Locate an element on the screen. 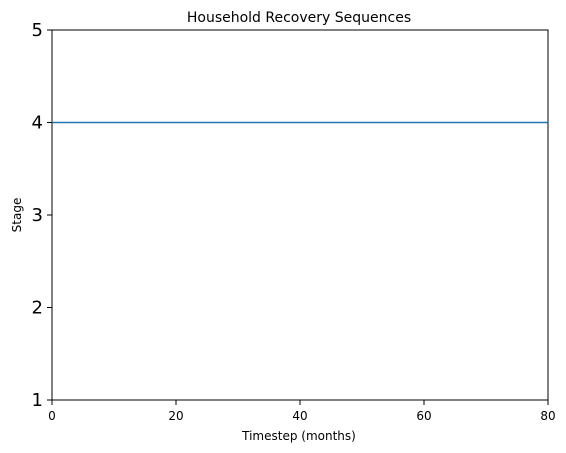 Image resolution: width=566 pixels, height=453 pixels. y-tick-label-0: 1 is located at coordinates (37, 400).